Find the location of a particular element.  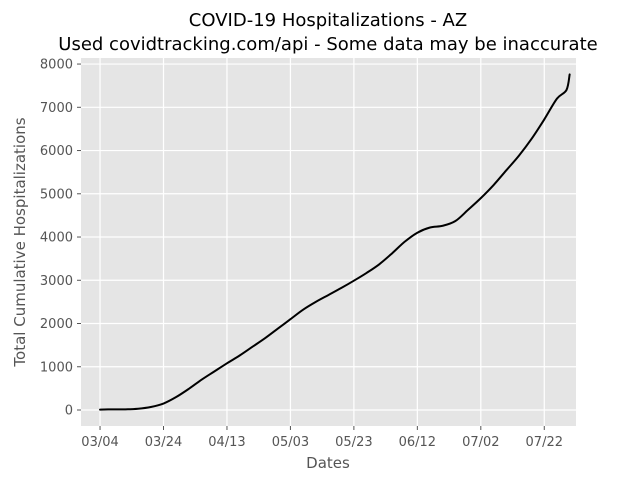

x-tick-label: 04/13 is located at coordinates (226, 442).